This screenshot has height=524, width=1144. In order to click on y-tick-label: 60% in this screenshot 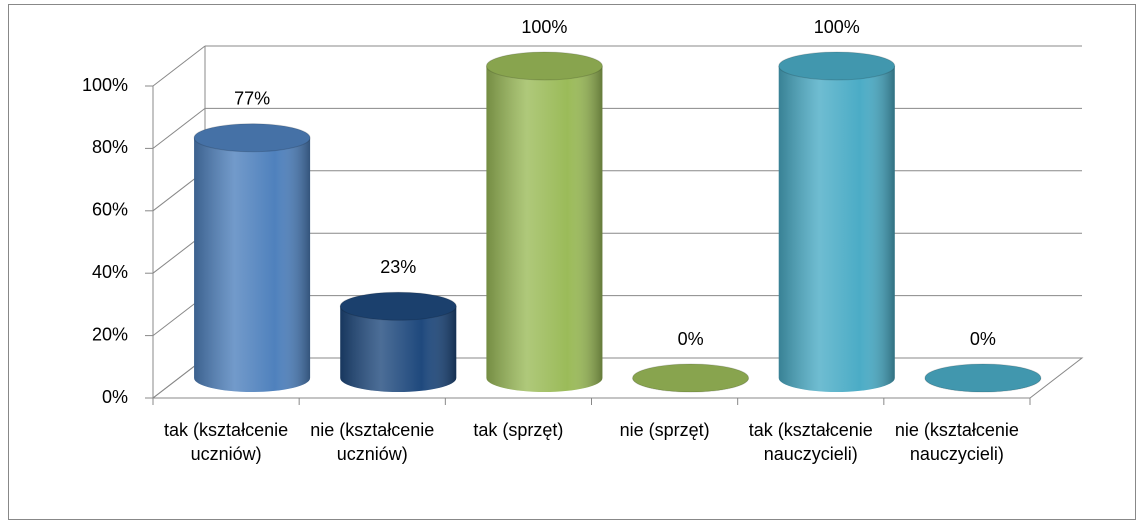, I will do `click(110, 210)`.